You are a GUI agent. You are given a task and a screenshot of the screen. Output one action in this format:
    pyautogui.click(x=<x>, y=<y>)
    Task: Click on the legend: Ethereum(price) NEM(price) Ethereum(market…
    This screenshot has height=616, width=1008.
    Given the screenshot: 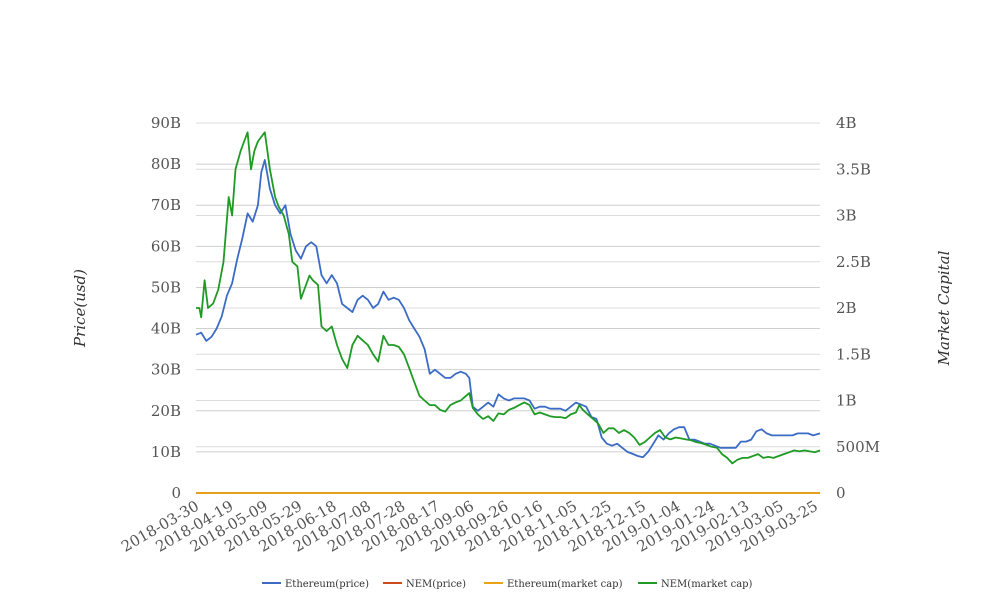 What is the action you would take?
    pyautogui.click(x=507, y=584)
    